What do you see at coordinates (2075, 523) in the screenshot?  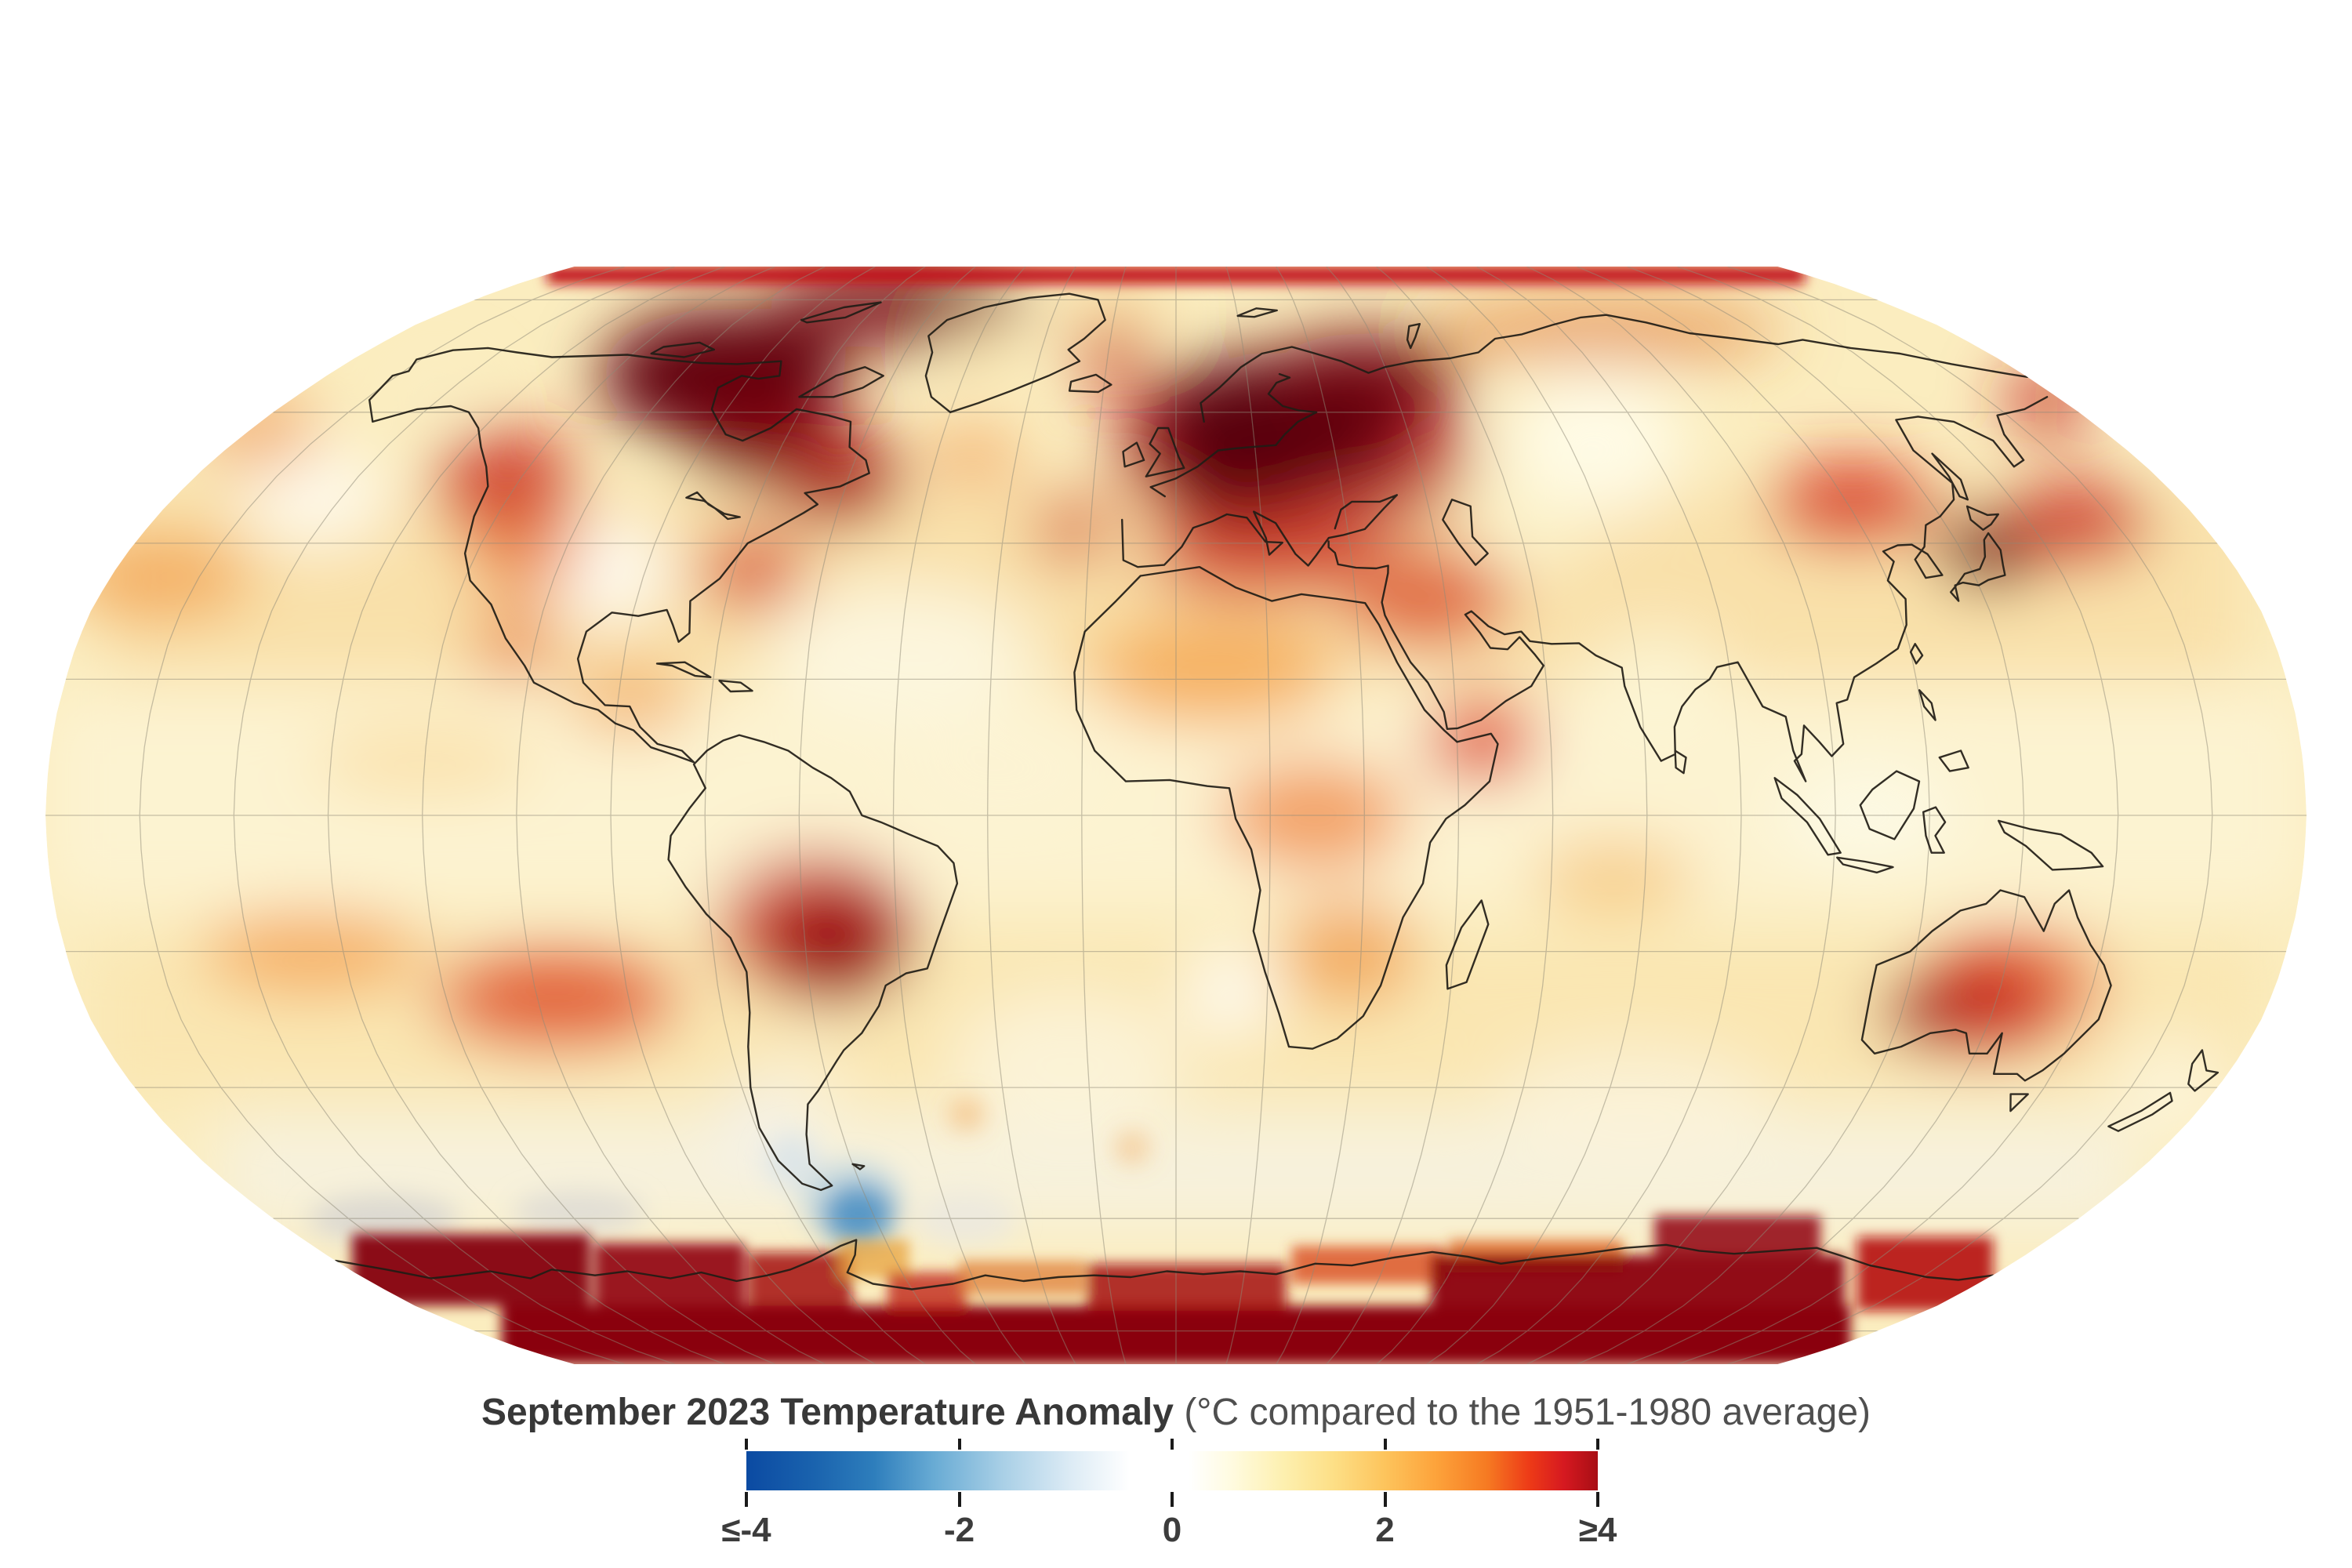 I see `northwest-pacific-red` at bounding box center [2075, 523].